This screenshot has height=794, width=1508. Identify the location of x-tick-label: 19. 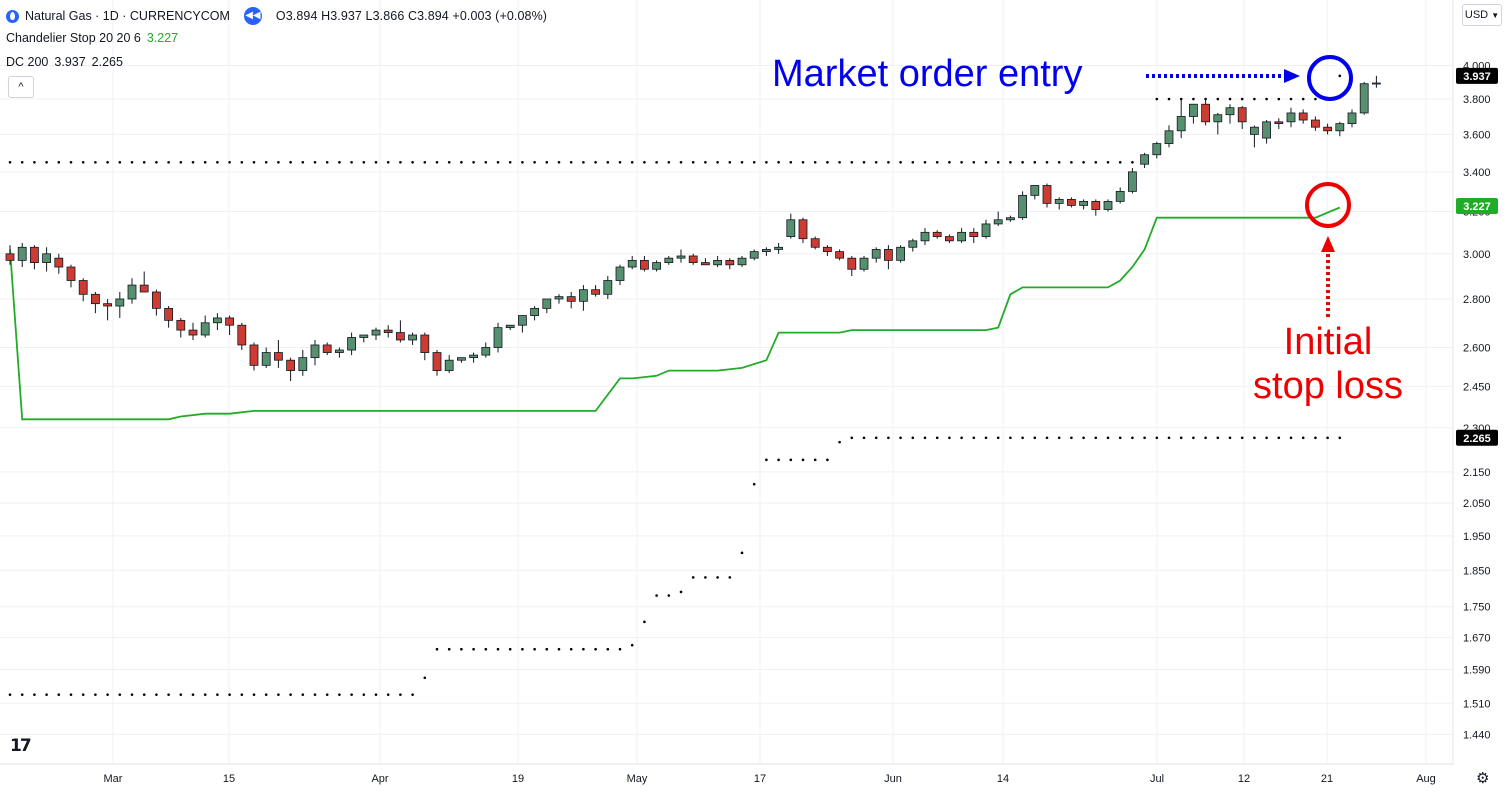
(518, 779).